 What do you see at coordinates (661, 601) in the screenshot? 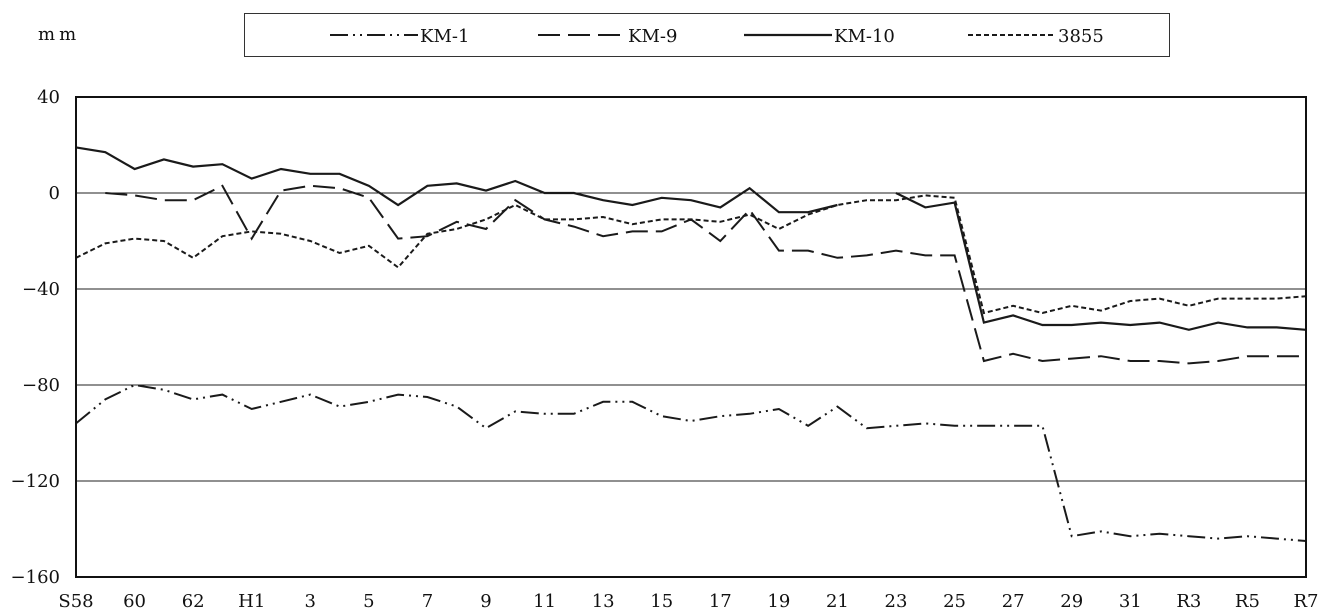
I see `x-tick-label: 15` at bounding box center [661, 601].